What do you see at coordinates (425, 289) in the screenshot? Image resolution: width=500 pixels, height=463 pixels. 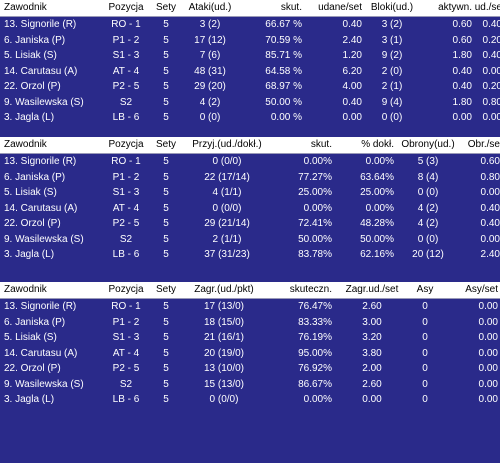 I see `column-header-aces: Asy` at bounding box center [425, 289].